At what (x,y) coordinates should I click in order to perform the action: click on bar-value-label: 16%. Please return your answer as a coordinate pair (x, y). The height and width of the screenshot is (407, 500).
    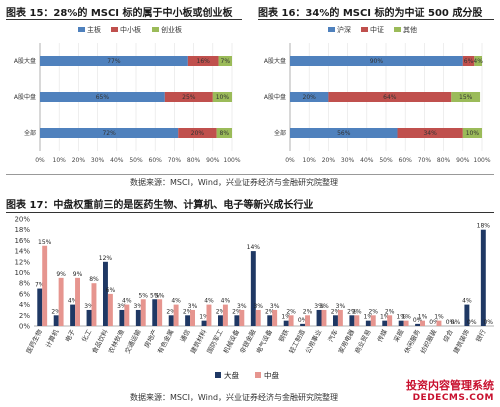
    Looking at the image, I should click on (204, 61).